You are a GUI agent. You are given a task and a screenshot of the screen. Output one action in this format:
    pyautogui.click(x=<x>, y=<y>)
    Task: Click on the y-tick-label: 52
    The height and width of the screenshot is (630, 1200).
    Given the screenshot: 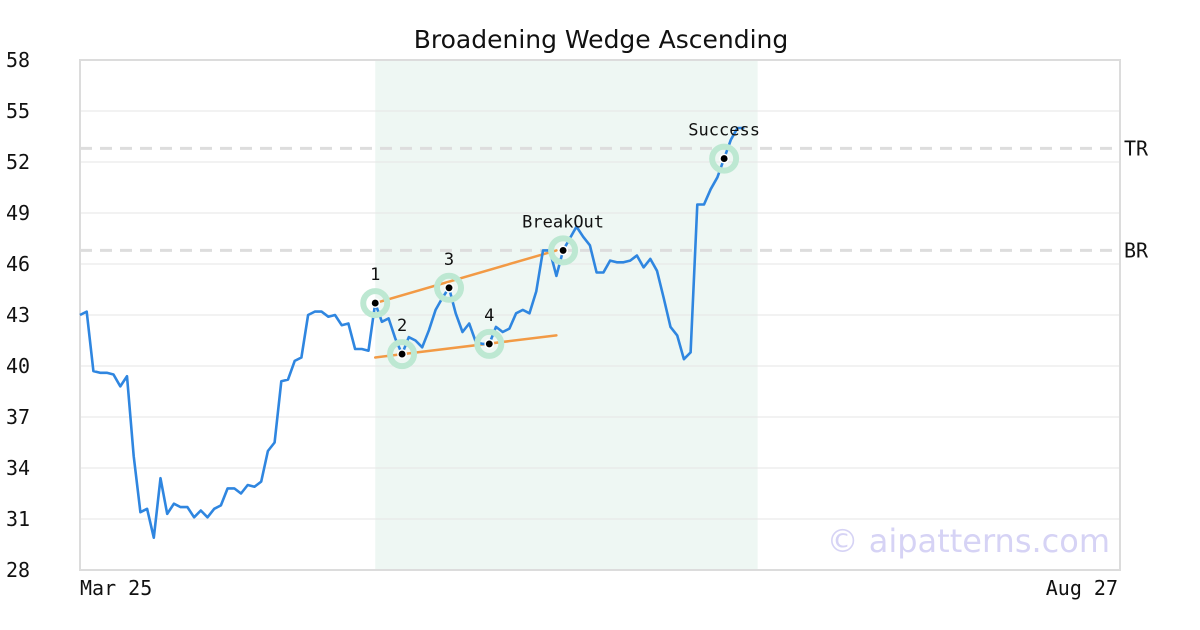 What is the action you would take?
    pyautogui.click(x=18, y=162)
    